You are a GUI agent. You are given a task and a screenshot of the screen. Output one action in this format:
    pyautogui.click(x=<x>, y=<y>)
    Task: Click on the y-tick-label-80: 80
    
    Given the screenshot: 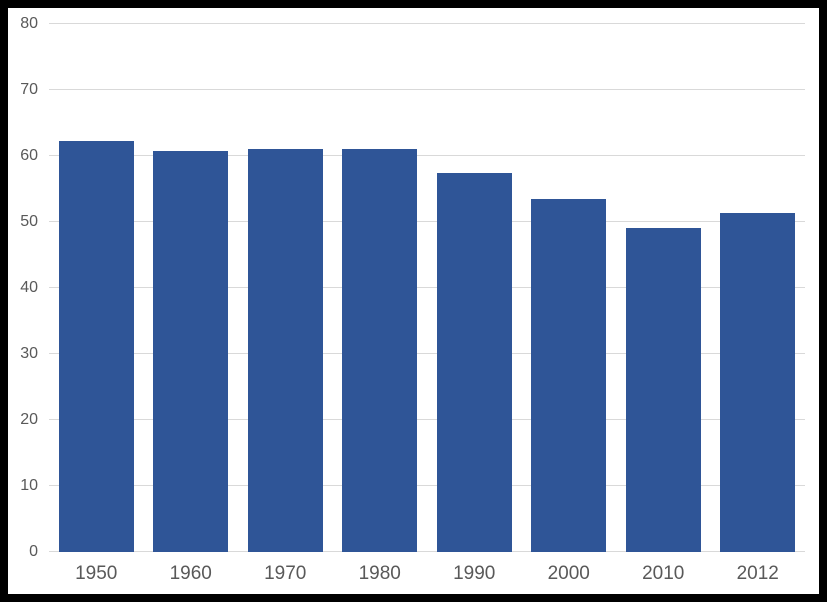 What is the action you would take?
    pyautogui.click(x=29, y=23)
    